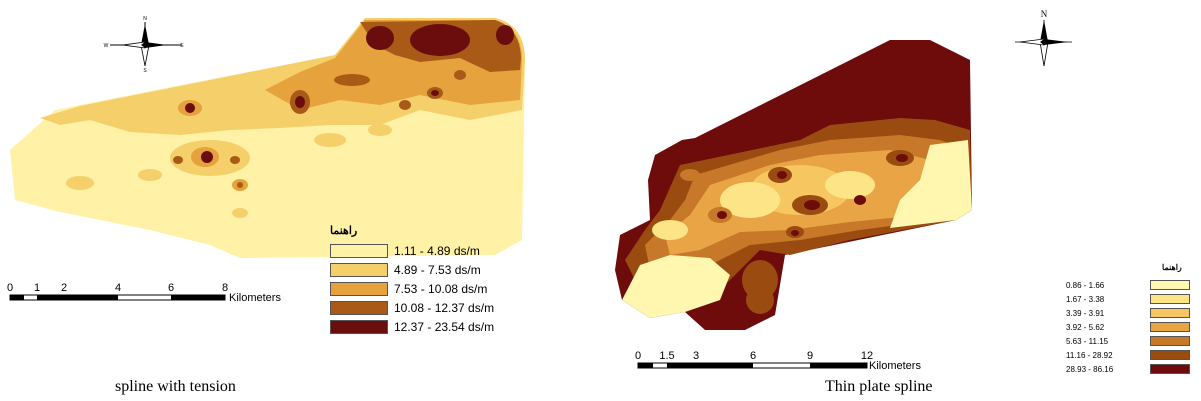 The image size is (1201, 401). Describe the element at coordinates (1085, 313) in the screenshot. I see `right-legend-label: 3.39 - 3.91` at that location.